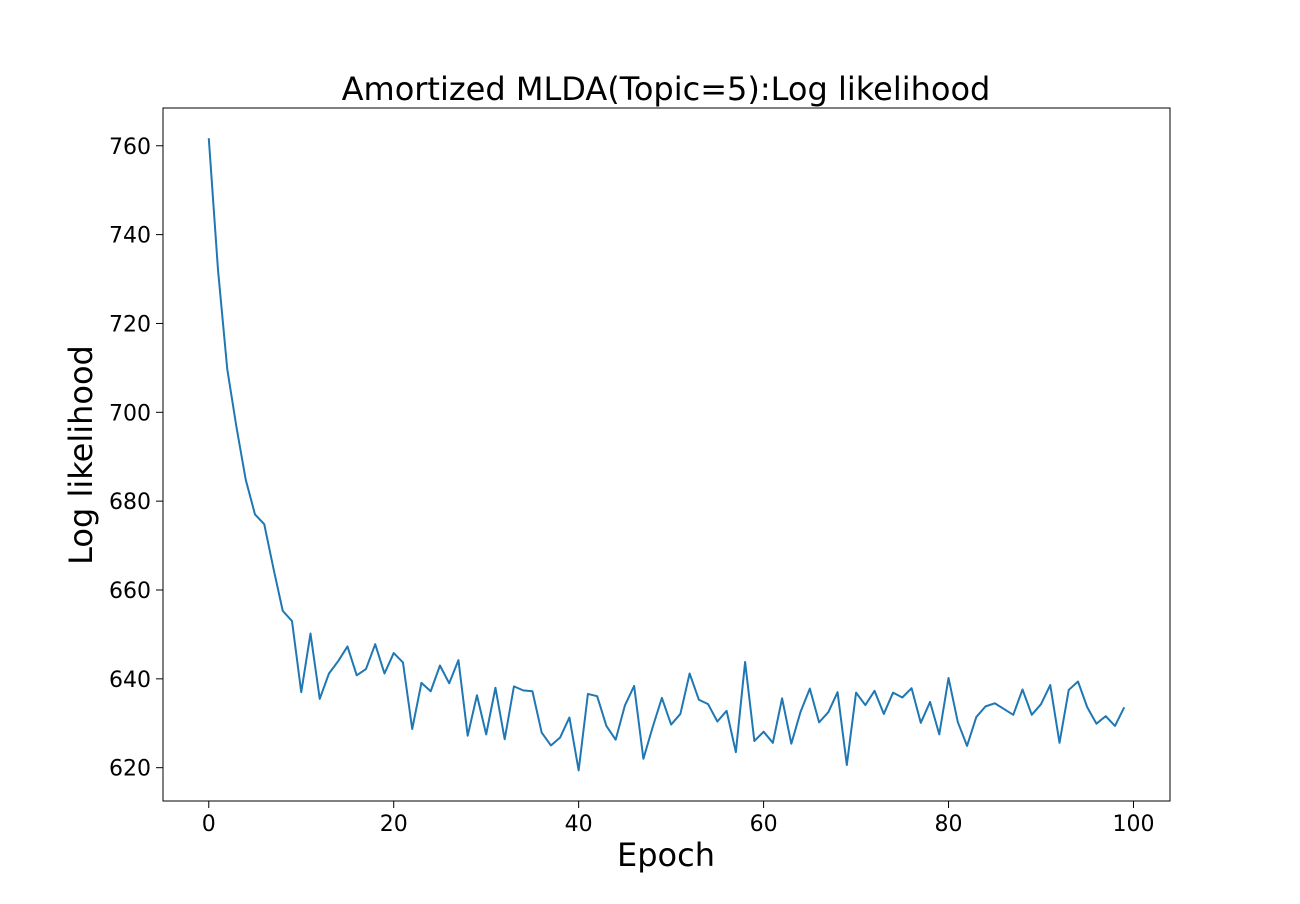 This screenshot has width=1300, height=904. What do you see at coordinates (666, 89) in the screenshot?
I see `chart-title: Amortized MLDA(Topic=5):Log likelihood` at bounding box center [666, 89].